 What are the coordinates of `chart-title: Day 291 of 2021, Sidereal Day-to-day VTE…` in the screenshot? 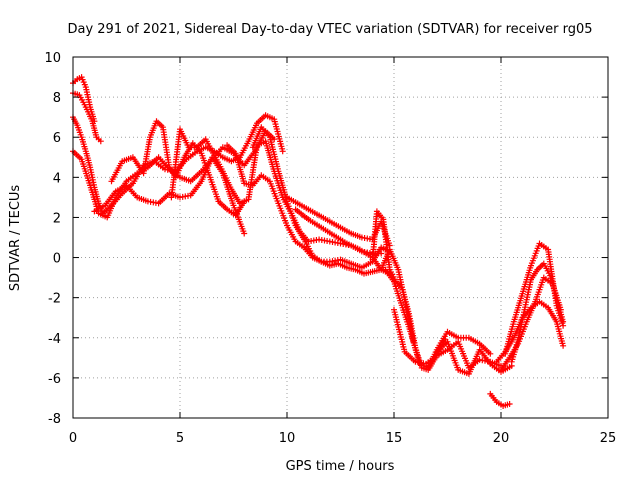 It's located at (329, 29).